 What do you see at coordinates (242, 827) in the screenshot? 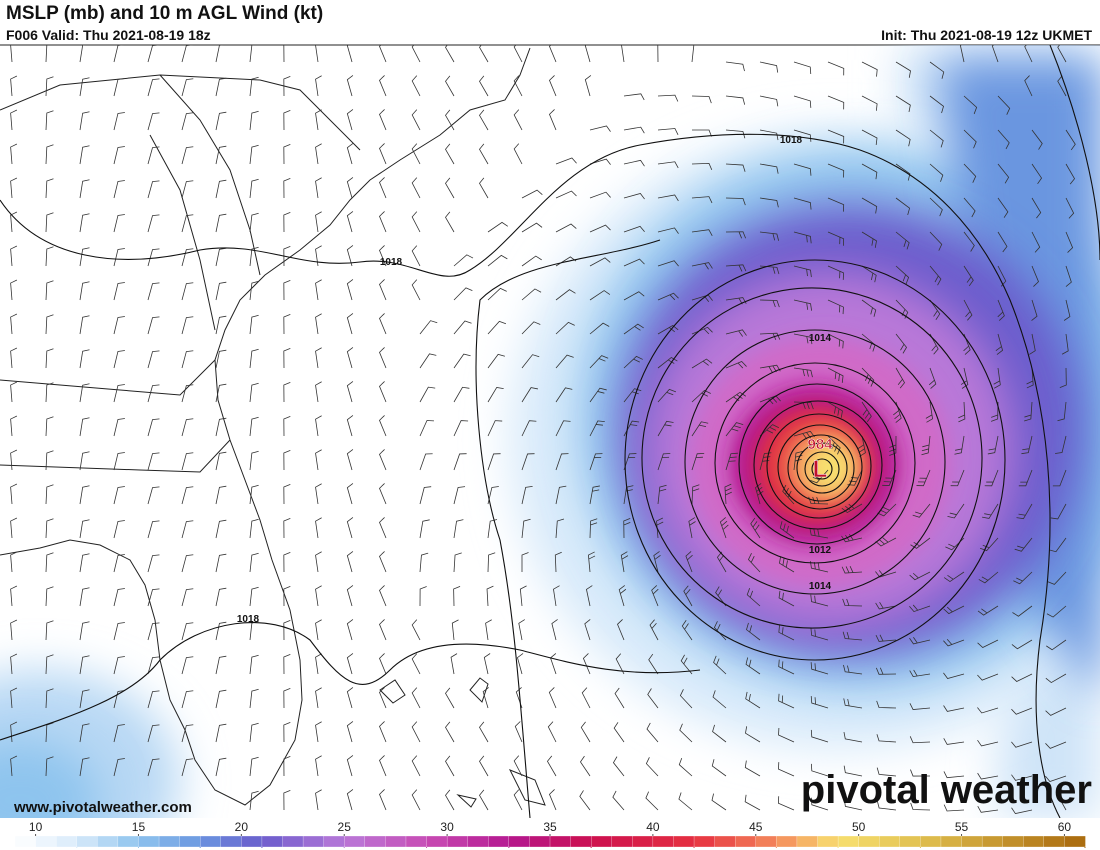
I see `colorbar-tick-label: 20` at bounding box center [242, 827].